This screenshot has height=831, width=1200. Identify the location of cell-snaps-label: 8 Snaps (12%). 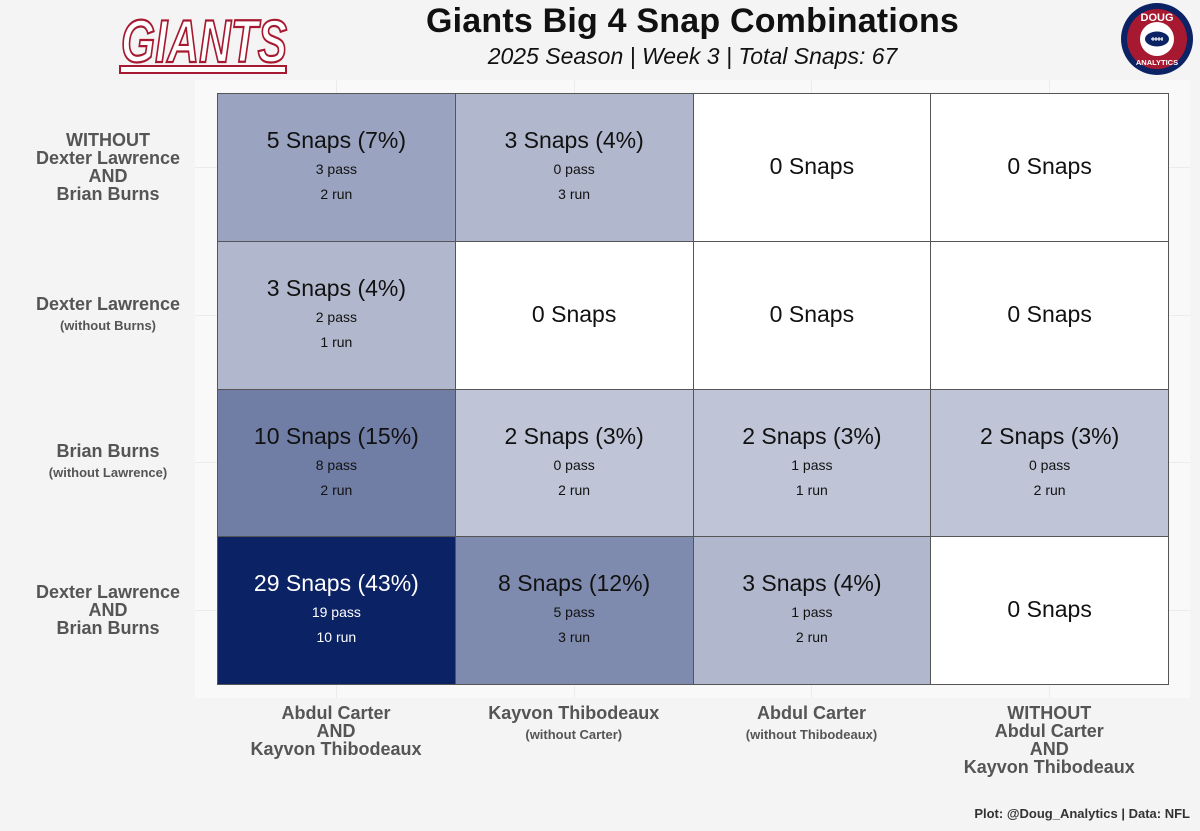
(574, 583).